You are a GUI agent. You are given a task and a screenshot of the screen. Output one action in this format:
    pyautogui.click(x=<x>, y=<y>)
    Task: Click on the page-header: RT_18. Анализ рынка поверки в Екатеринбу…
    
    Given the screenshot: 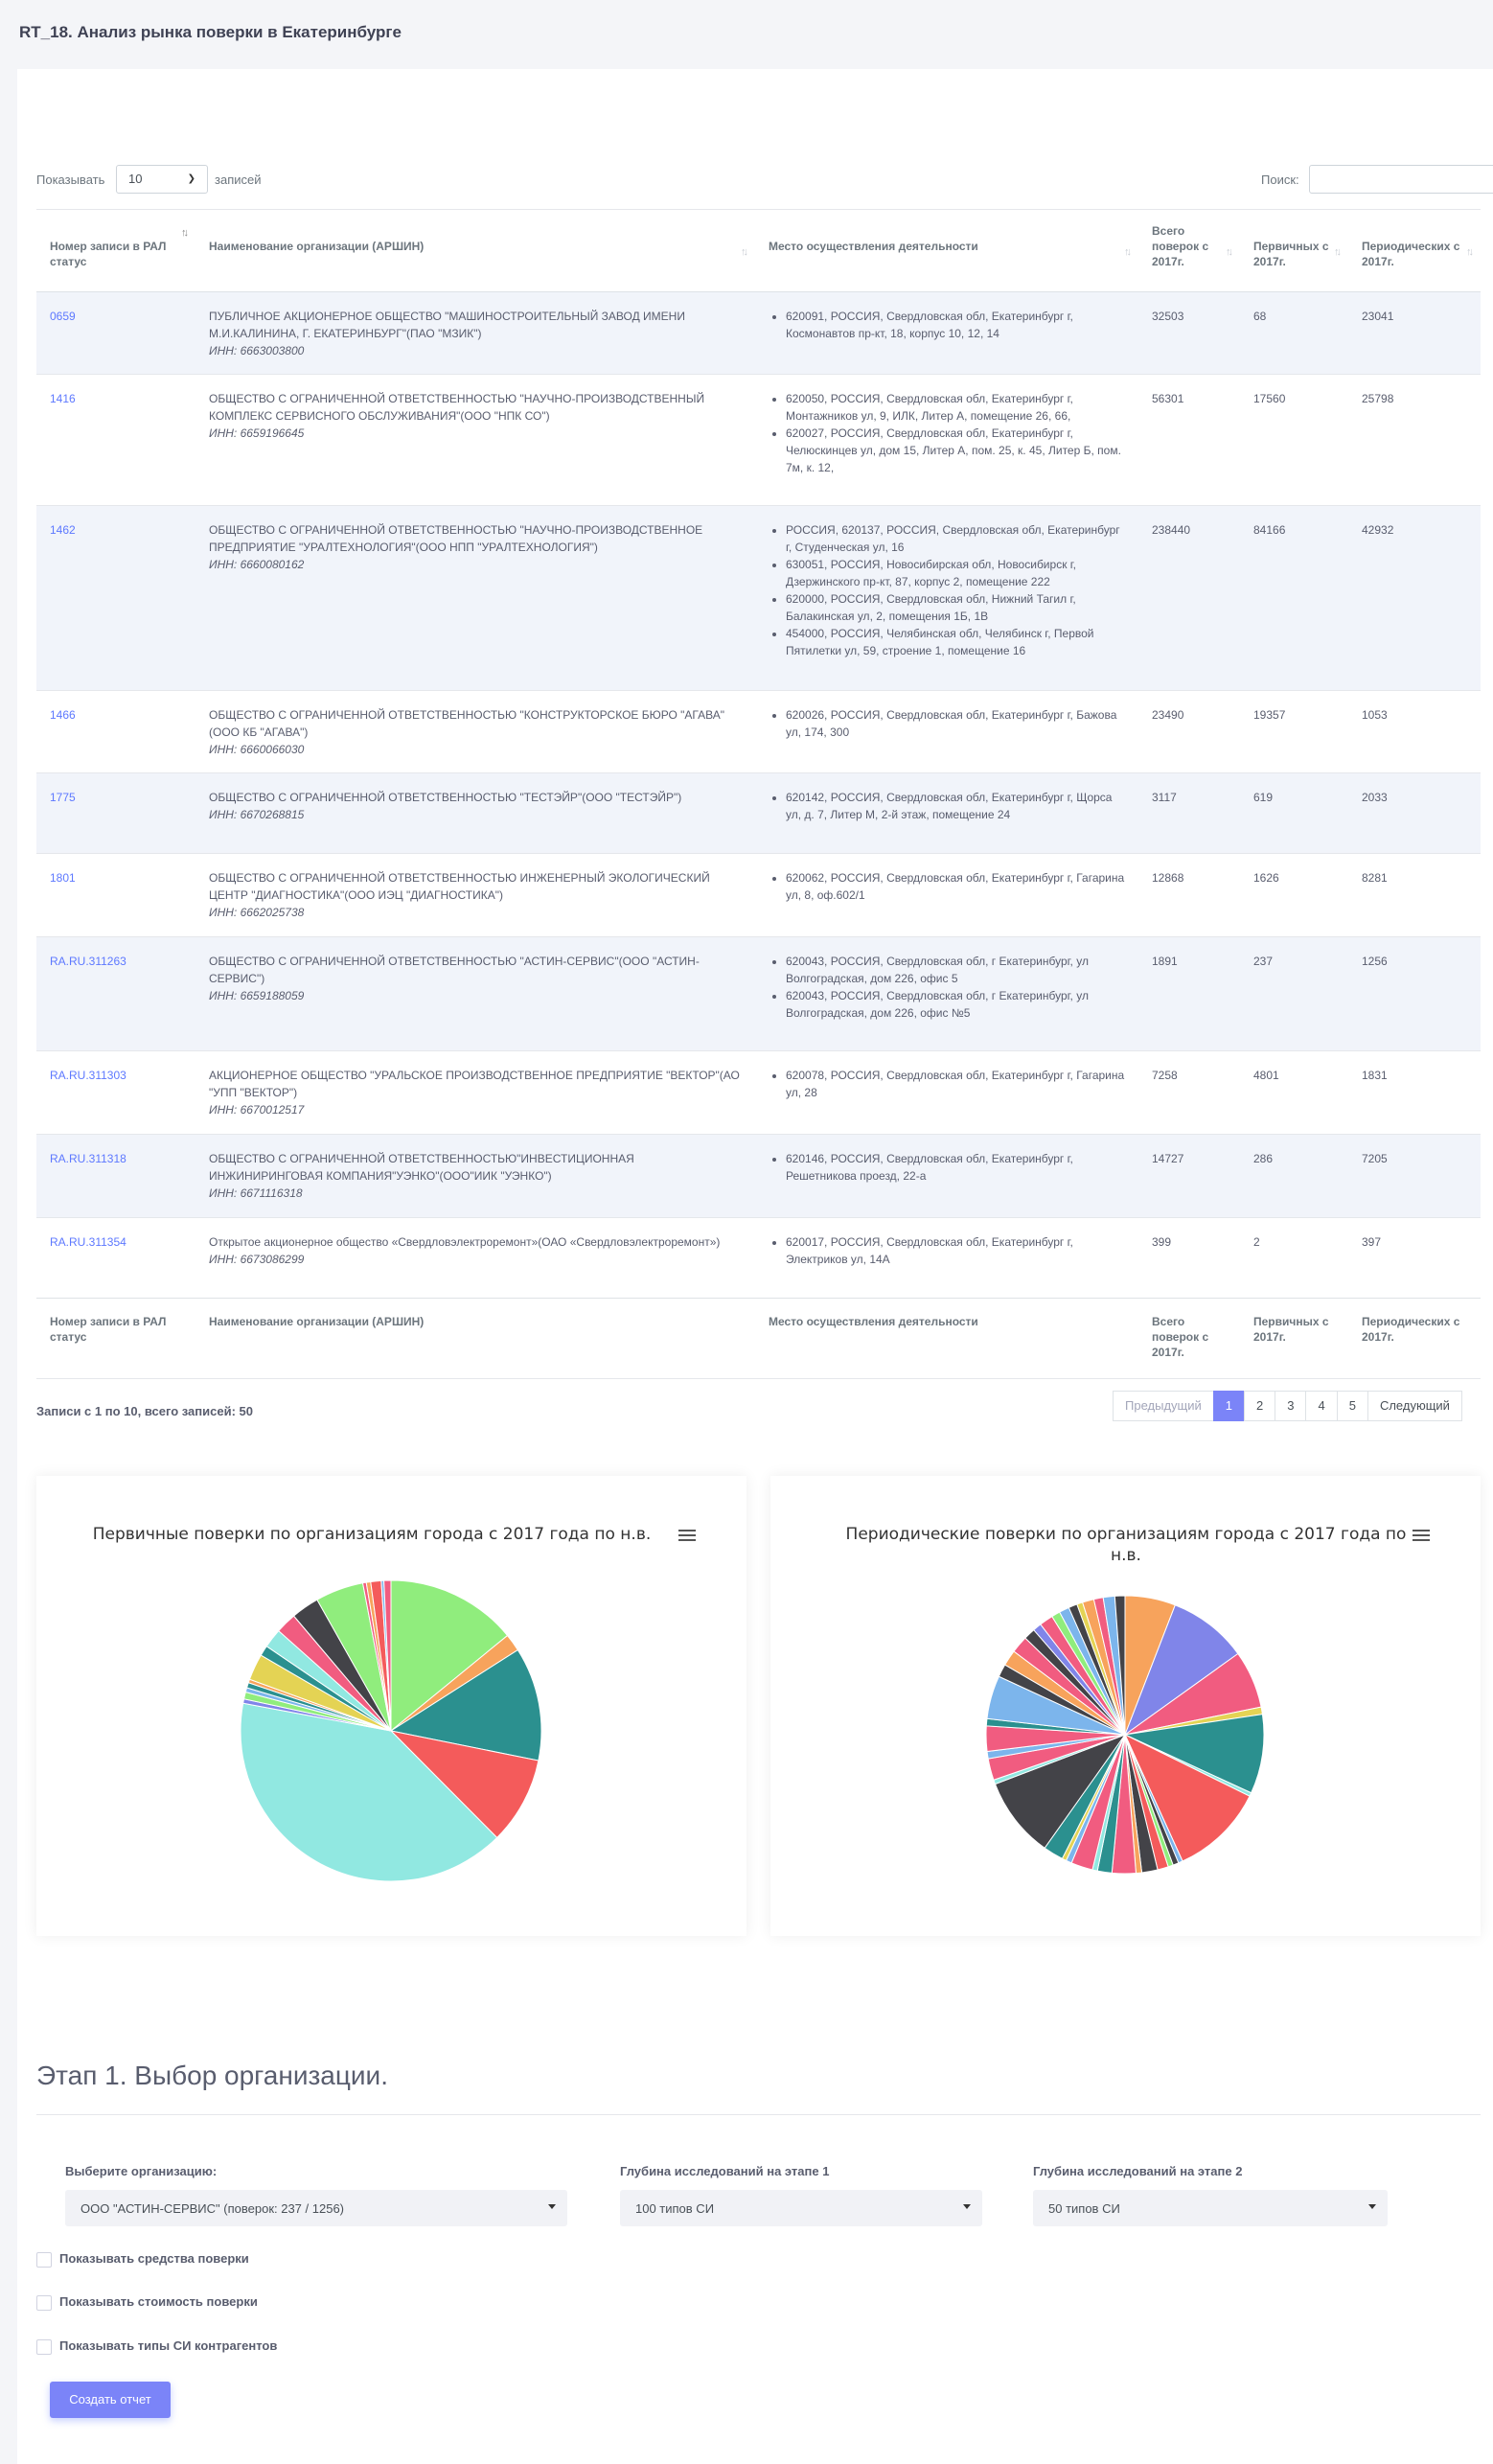 What is the action you would take?
    pyautogui.click(x=746, y=34)
    